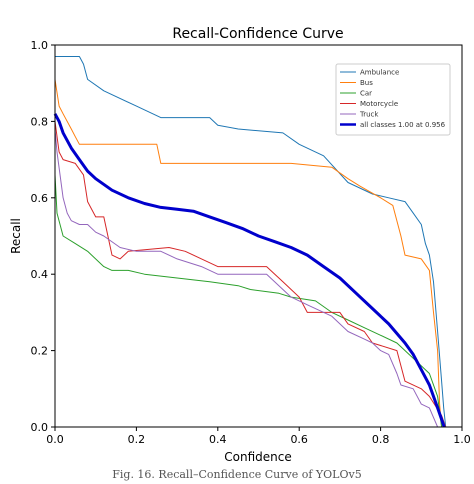 The height and width of the screenshot is (484, 474). I want to click on legend-label: Bus, so click(366, 83).